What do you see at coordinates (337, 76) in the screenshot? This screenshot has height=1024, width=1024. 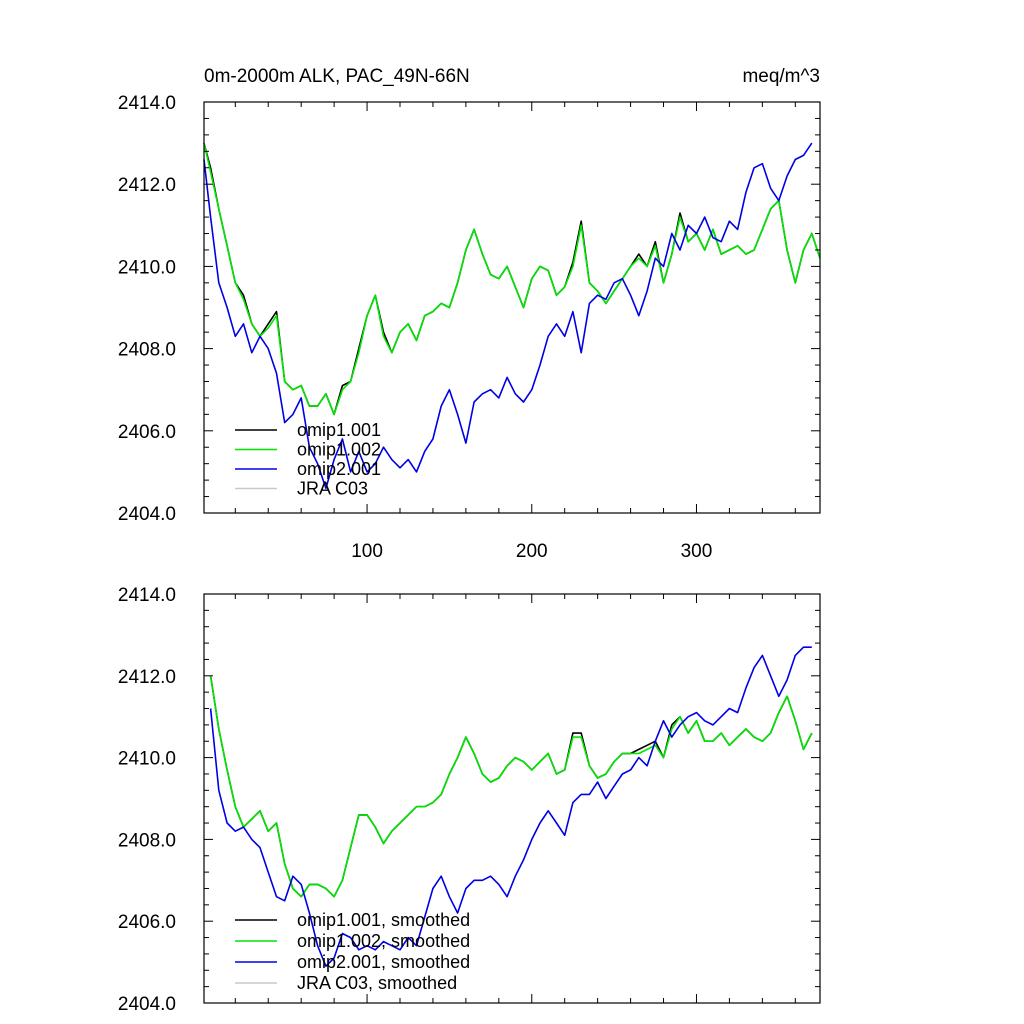 I see `figure-title: 0m-2000m ALK, PAC_49N-66N` at bounding box center [337, 76].